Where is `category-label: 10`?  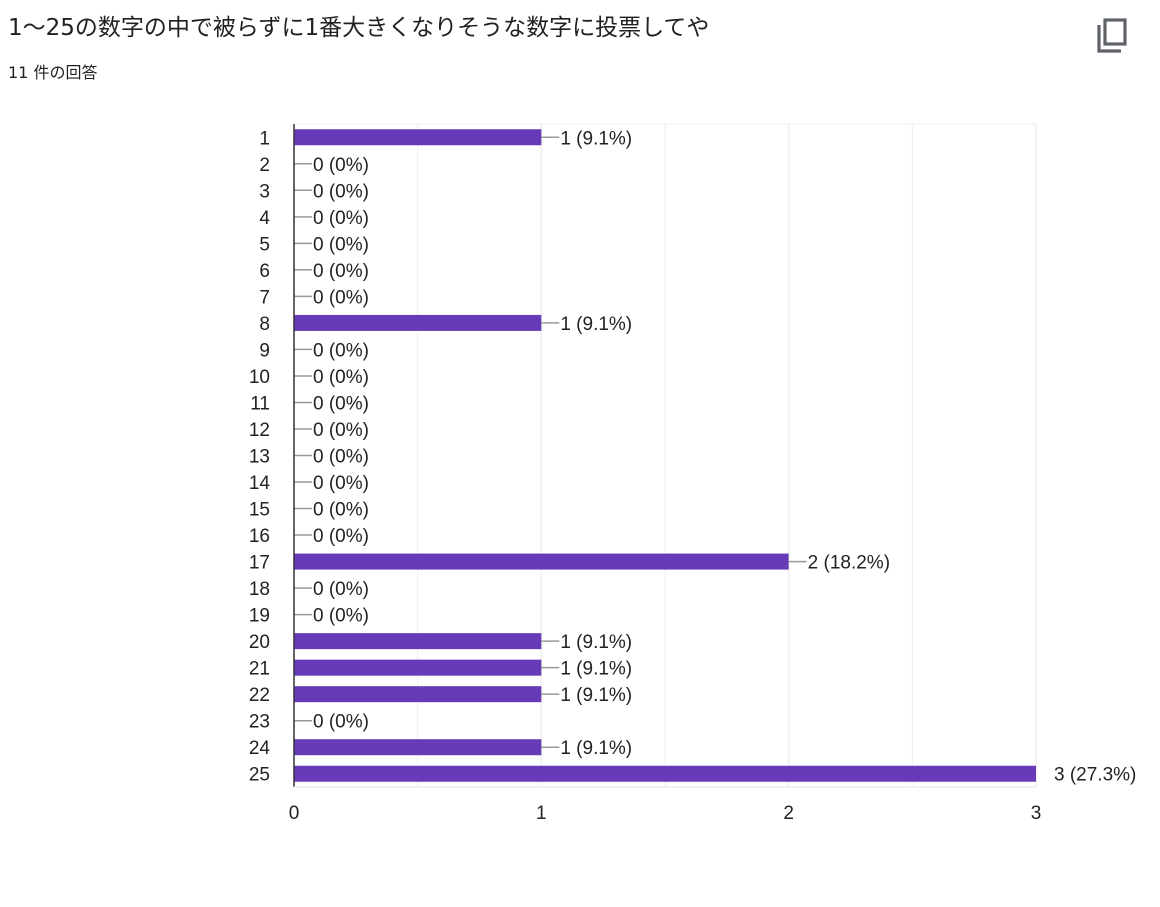 category-label: 10 is located at coordinates (259, 377).